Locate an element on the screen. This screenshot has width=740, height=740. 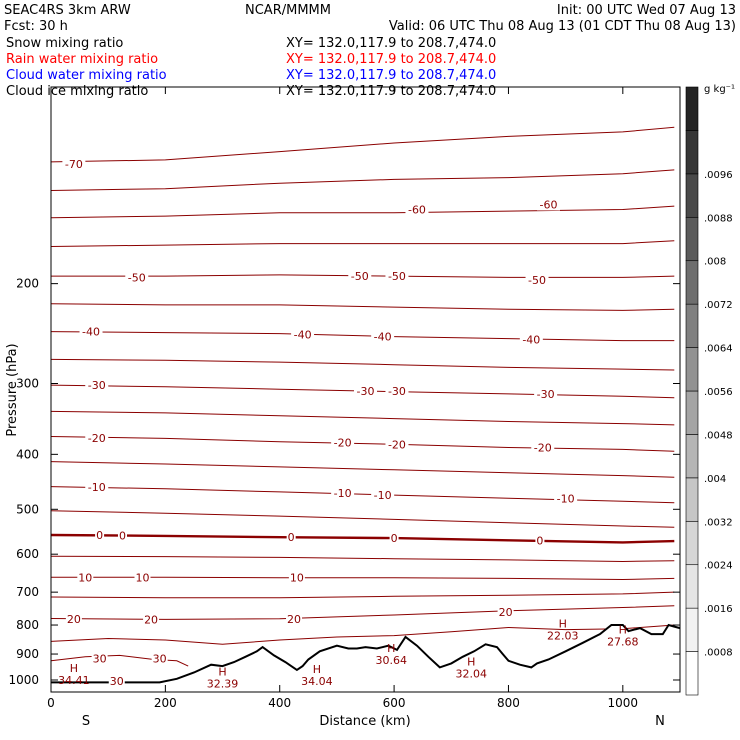
center-label: NCAR/MMMM is located at coordinates (288, 10).